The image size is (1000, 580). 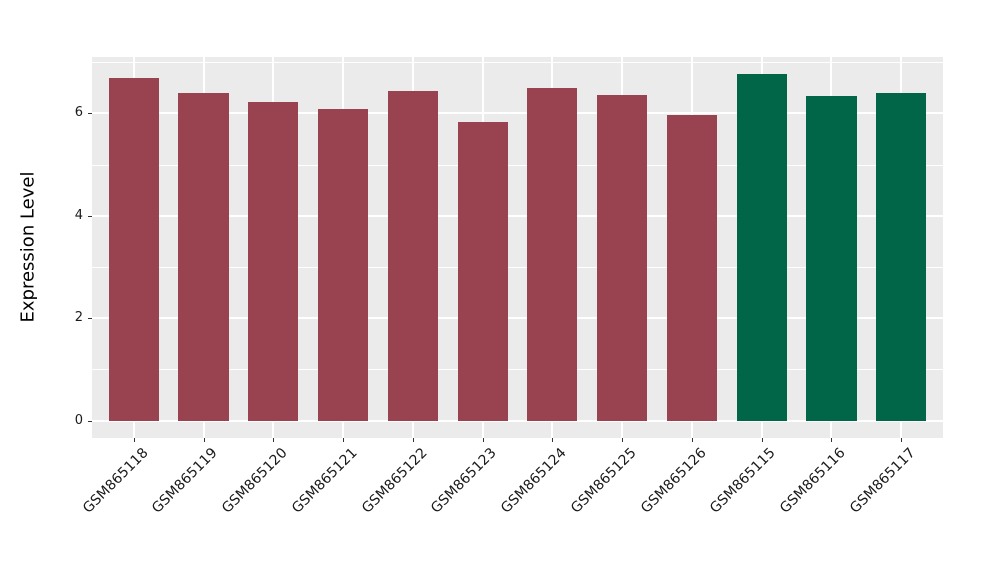 What do you see at coordinates (622, 257) in the screenshot?
I see `bar-GSM865125` at bounding box center [622, 257].